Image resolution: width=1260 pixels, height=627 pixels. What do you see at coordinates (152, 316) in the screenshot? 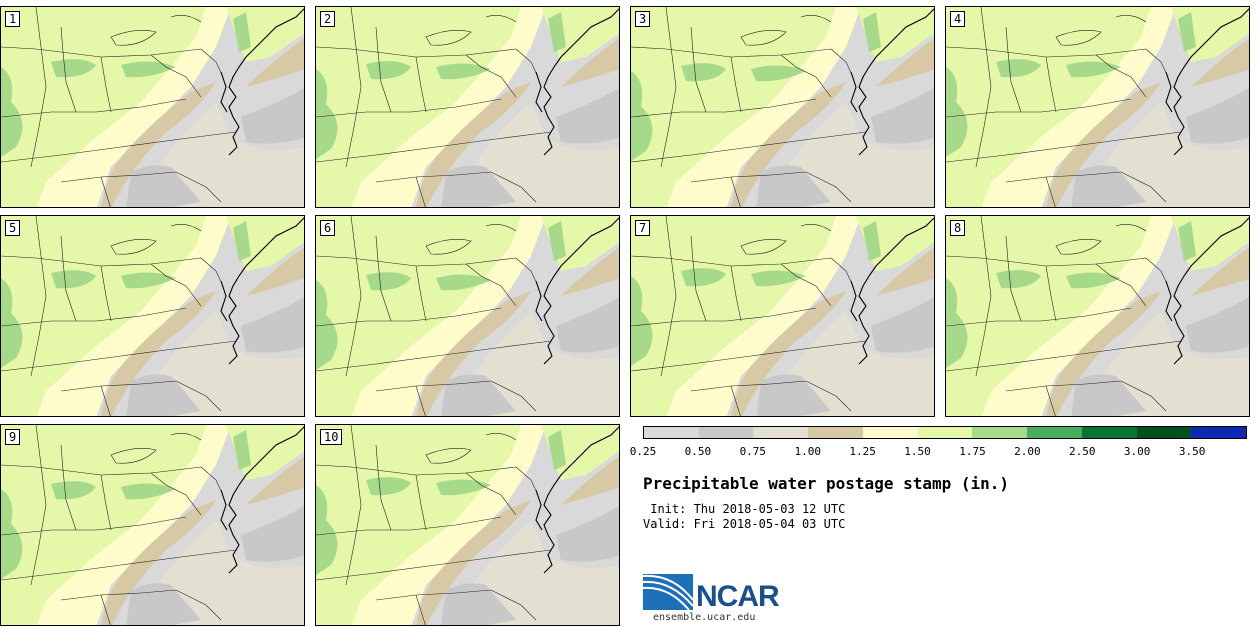
I see `stamp-map-5: 5` at bounding box center [152, 316].